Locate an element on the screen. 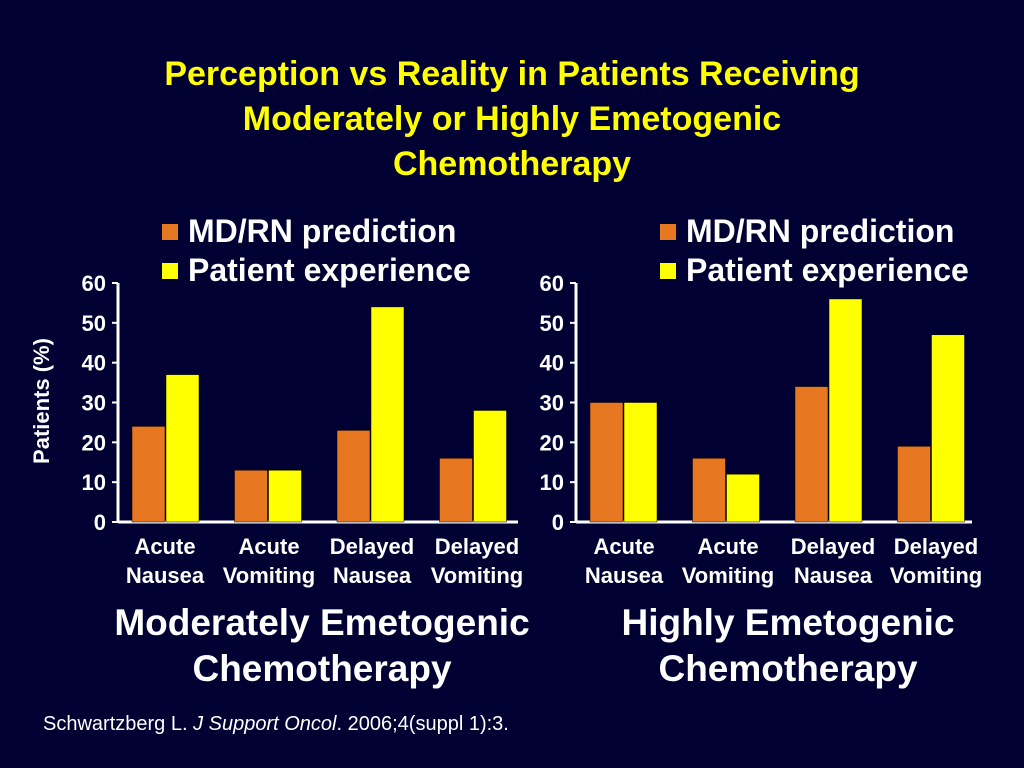 This screenshot has width=1024, height=768. source-journal: J Support Oncol is located at coordinates (265, 724).